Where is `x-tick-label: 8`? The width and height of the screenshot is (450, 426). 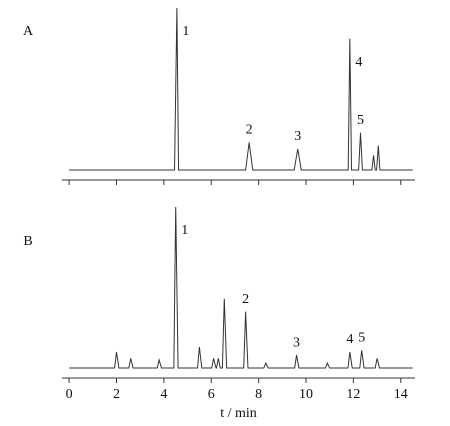 x-tick-label: 8 is located at coordinates (258, 394).